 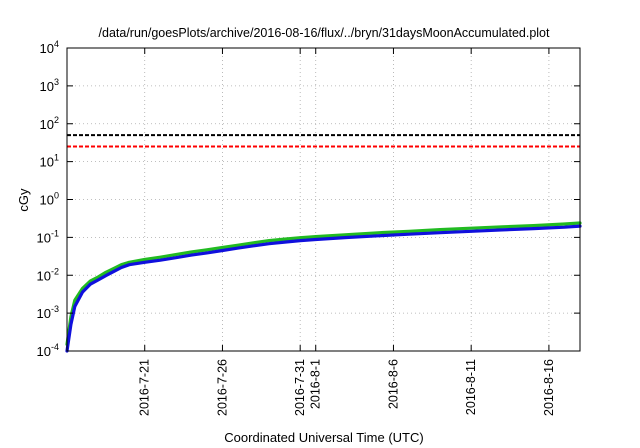 I want to click on x-tick-label: 2016-8-6, so click(x=393, y=384).